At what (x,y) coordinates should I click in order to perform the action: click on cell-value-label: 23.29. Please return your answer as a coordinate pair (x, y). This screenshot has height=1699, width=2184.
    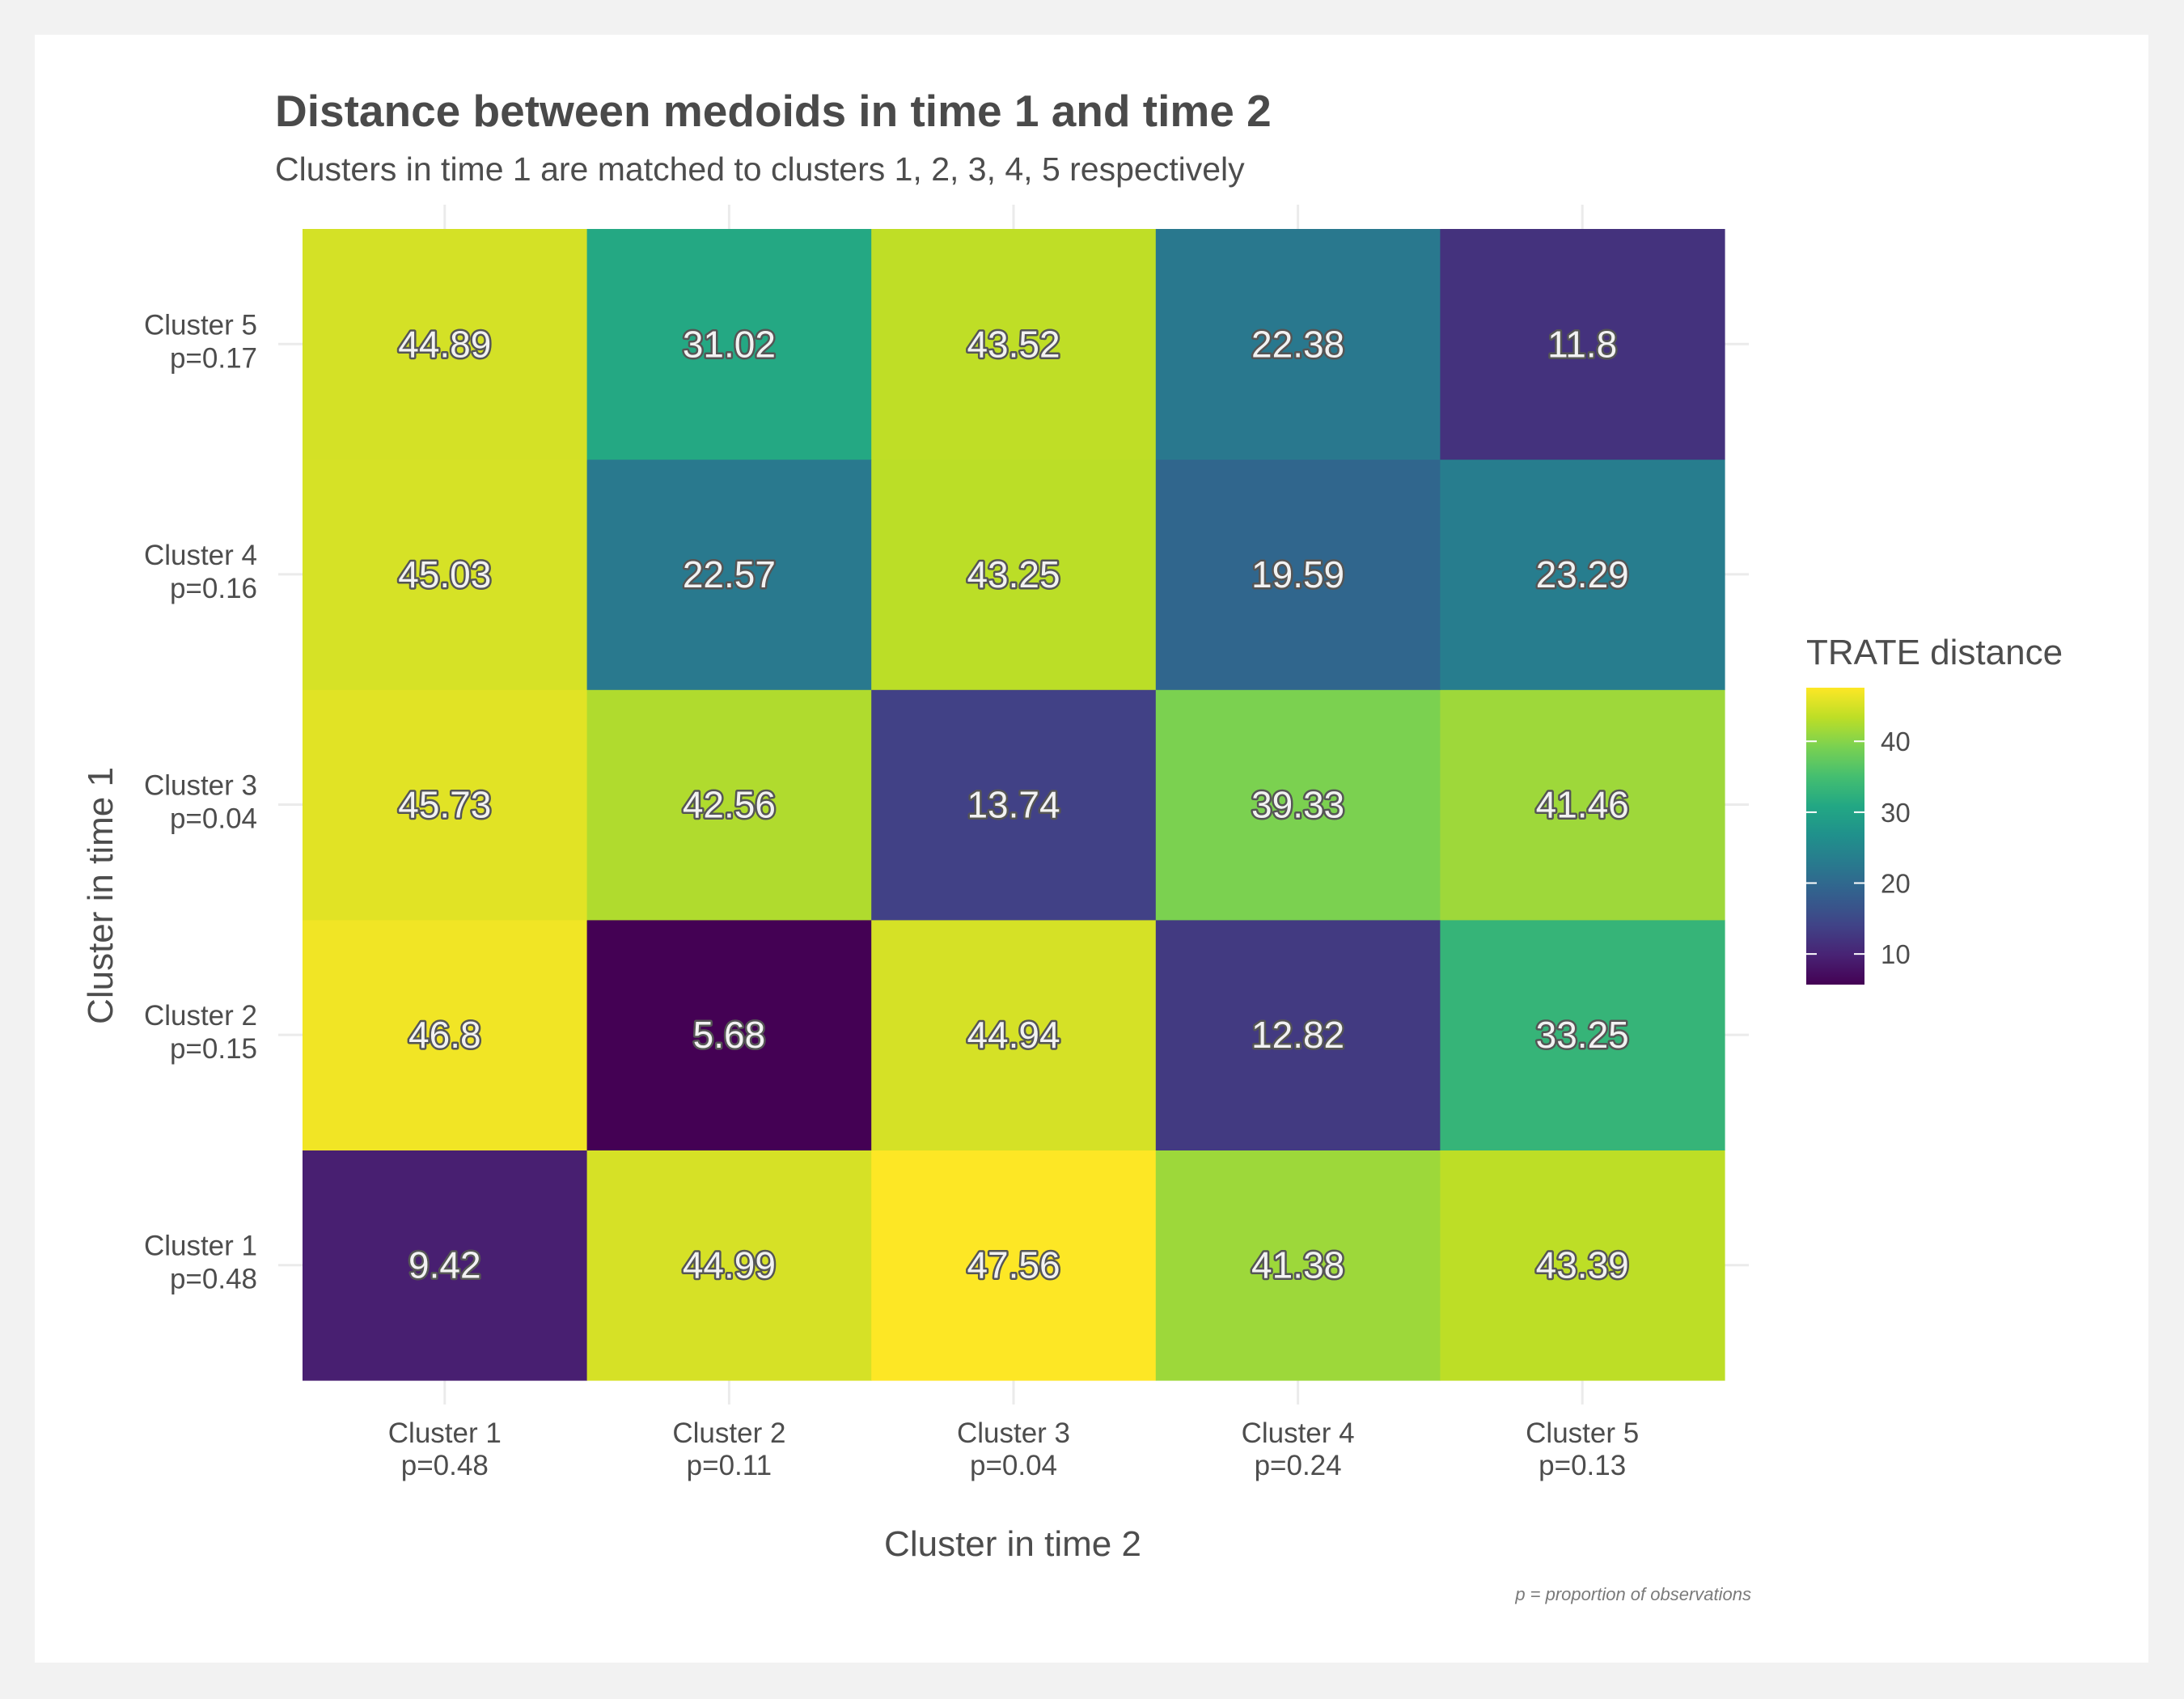
    Looking at the image, I should click on (1582, 574).